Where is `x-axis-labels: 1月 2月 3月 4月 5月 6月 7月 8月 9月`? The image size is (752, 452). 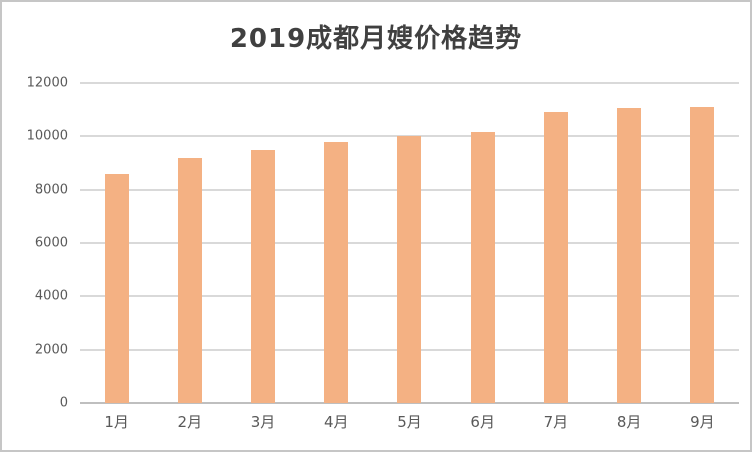 x-axis-labels: 1月 2月 3月 4月 5月 6月 7月 8月 9月 is located at coordinates (409, 421).